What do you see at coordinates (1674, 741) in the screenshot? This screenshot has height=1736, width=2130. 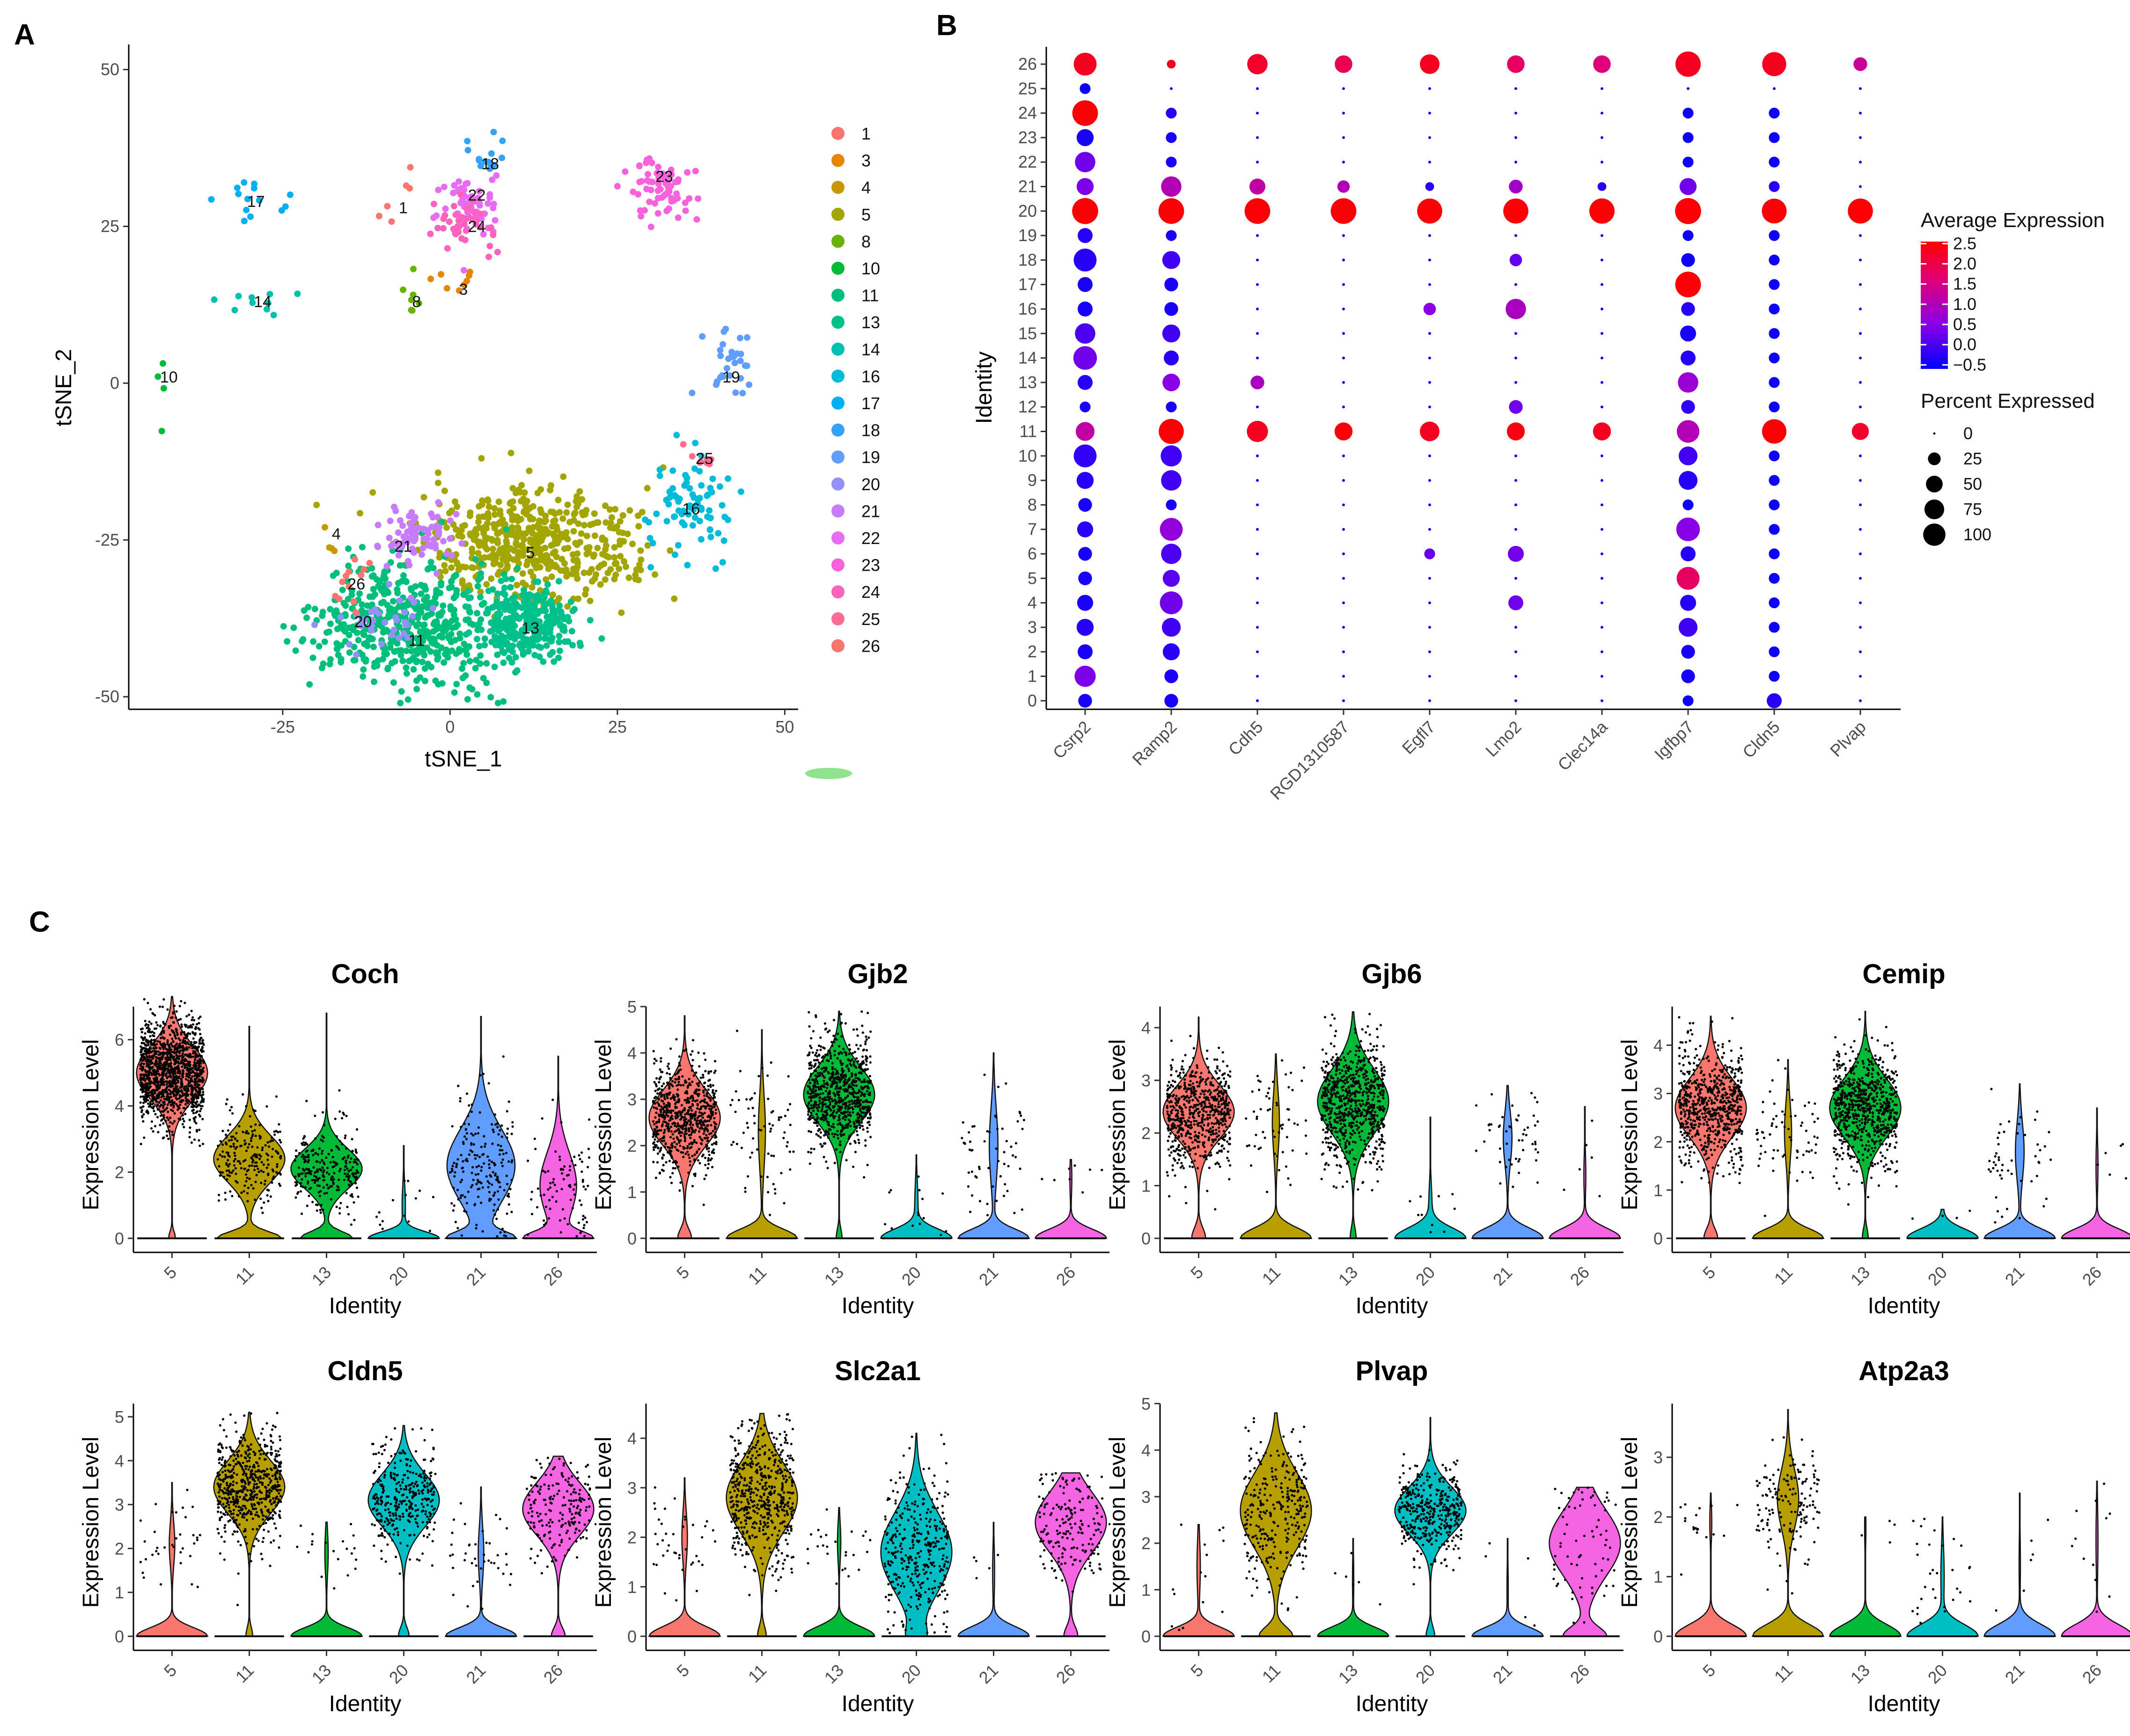 I see `dot-plot-gene-label: Igfbp7` at bounding box center [1674, 741].